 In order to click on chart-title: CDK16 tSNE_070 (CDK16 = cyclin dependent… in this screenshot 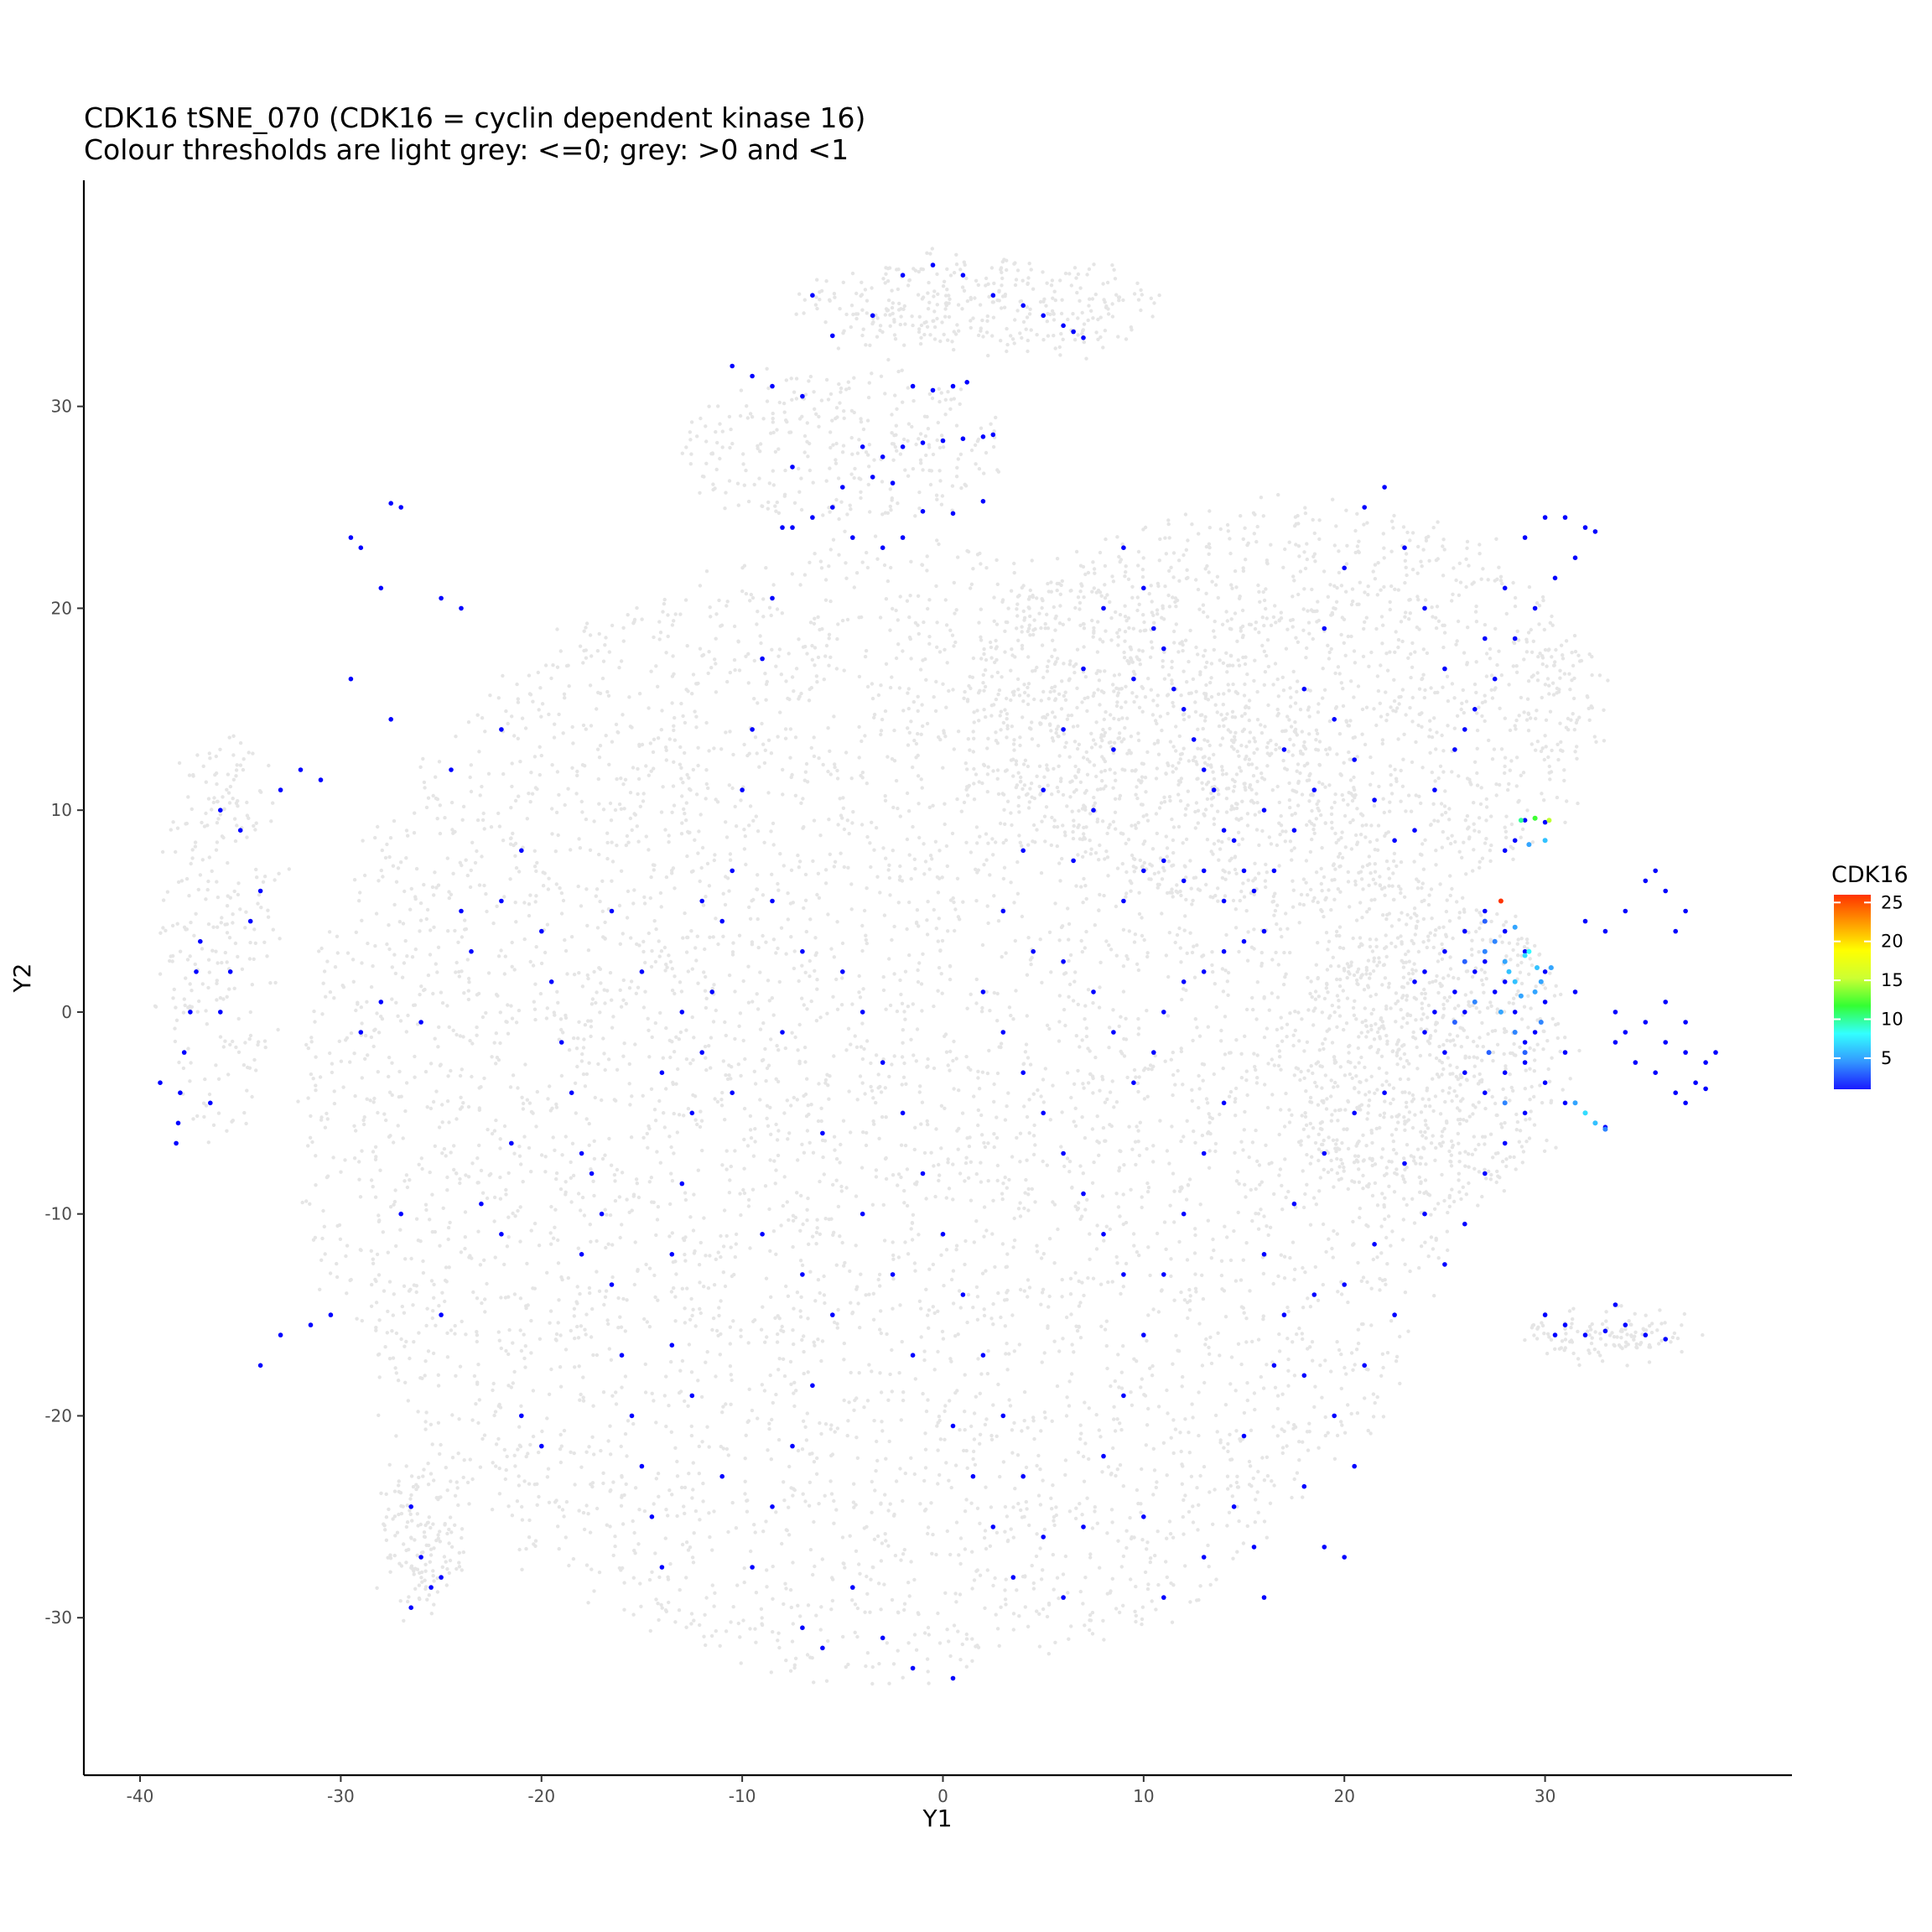, I will do `click(474, 117)`.